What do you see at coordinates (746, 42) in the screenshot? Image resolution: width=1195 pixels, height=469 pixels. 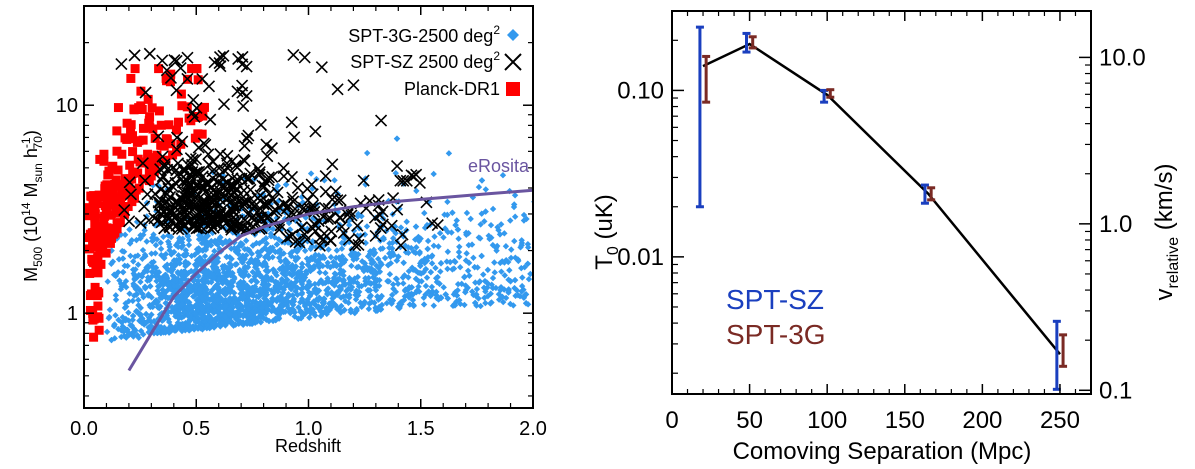 I see `error-bar` at bounding box center [746, 42].